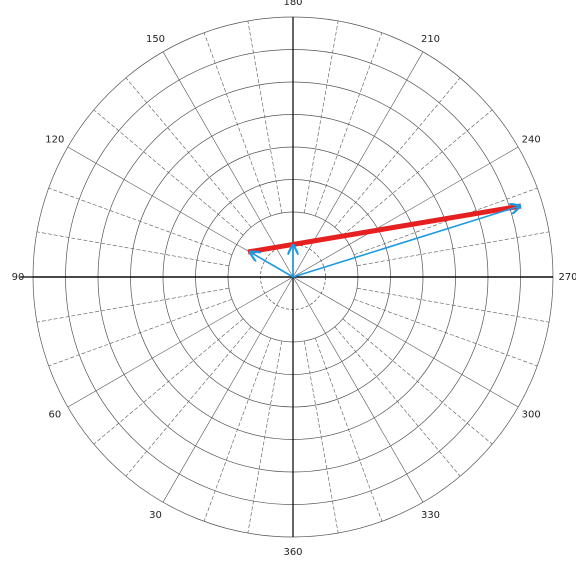 This screenshot has width=576, height=561. What do you see at coordinates (430, 515) in the screenshot?
I see `angle-label: 330` at bounding box center [430, 515].